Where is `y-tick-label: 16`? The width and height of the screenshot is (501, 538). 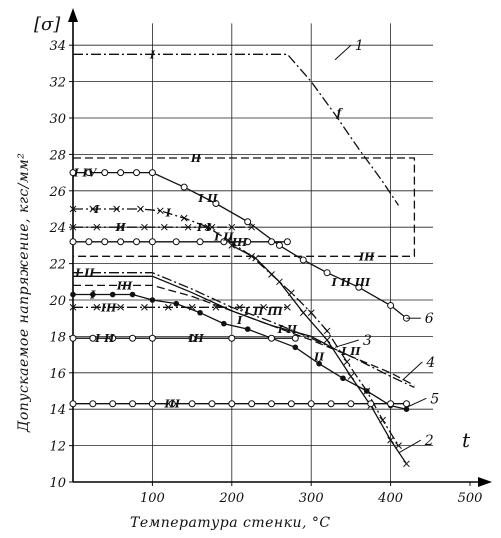 y-tick-label: 16 is located at coordinates (57, 374).